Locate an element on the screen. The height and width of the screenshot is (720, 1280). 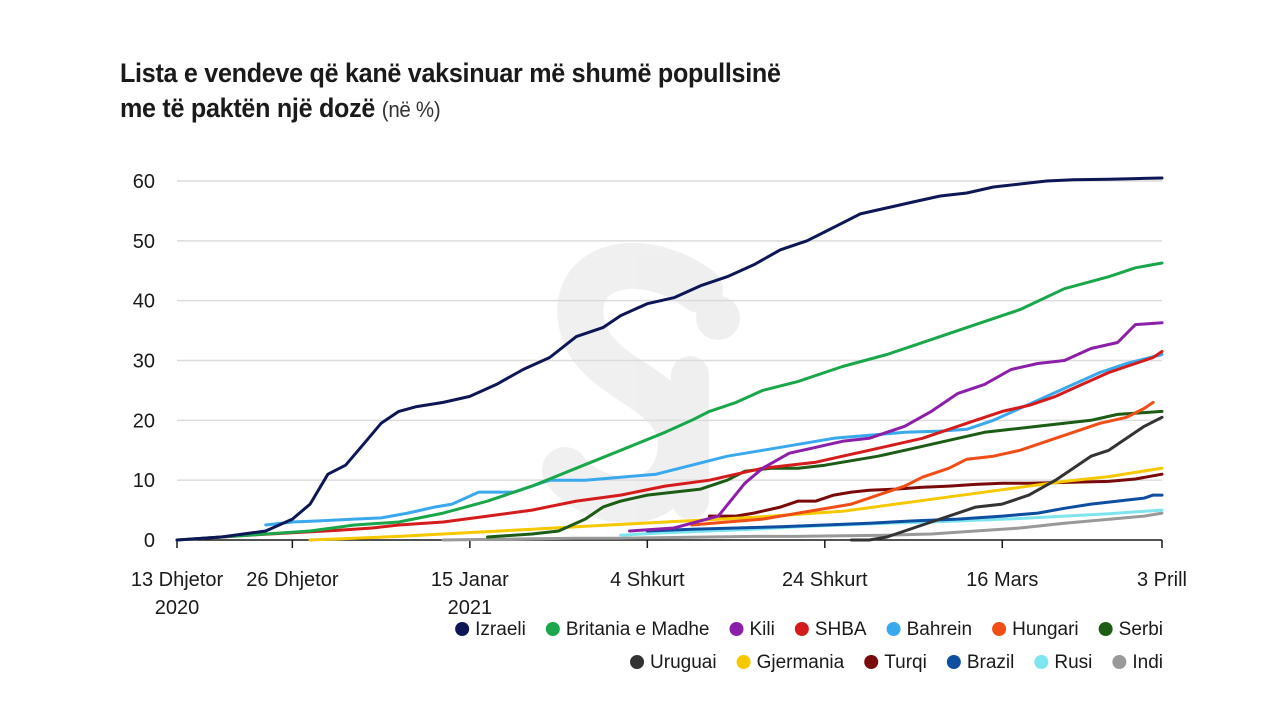
series-line-turqi is located at coordinates (935, 495).